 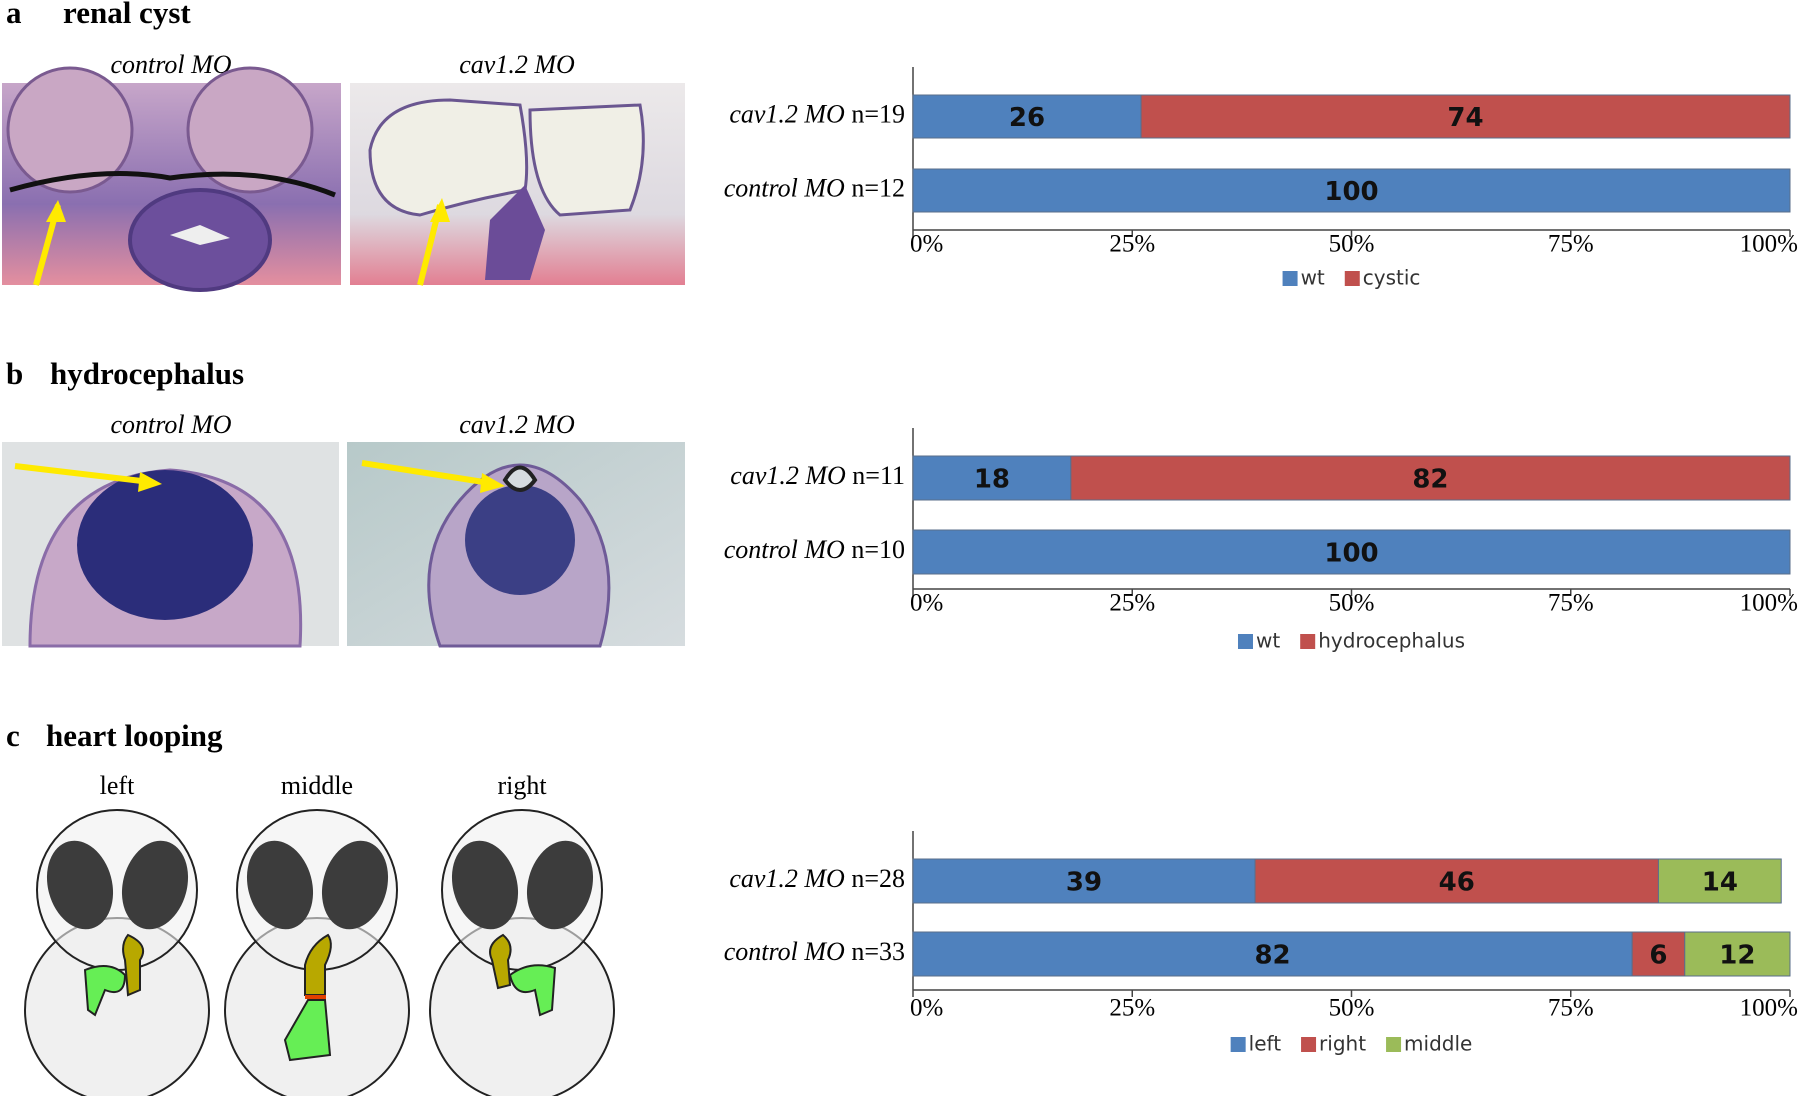 I want to click on category-label: cav1.2 MO n=19, so click(x=817, y=113).